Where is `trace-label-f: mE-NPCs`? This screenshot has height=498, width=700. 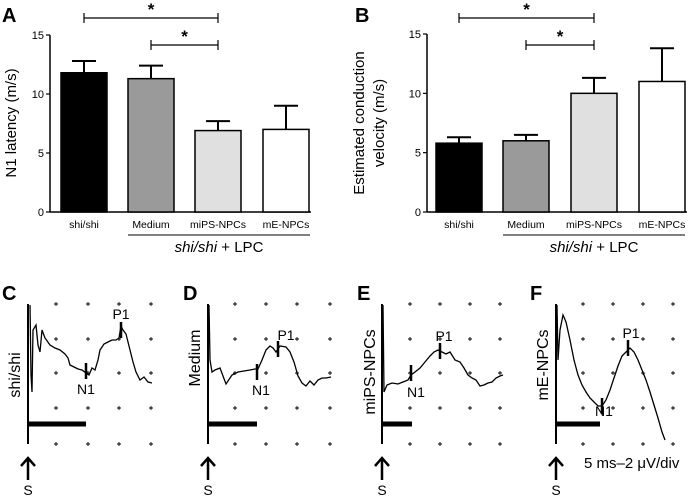
trace-label-f: mE-NPCs is located at coordinates (543, 364).